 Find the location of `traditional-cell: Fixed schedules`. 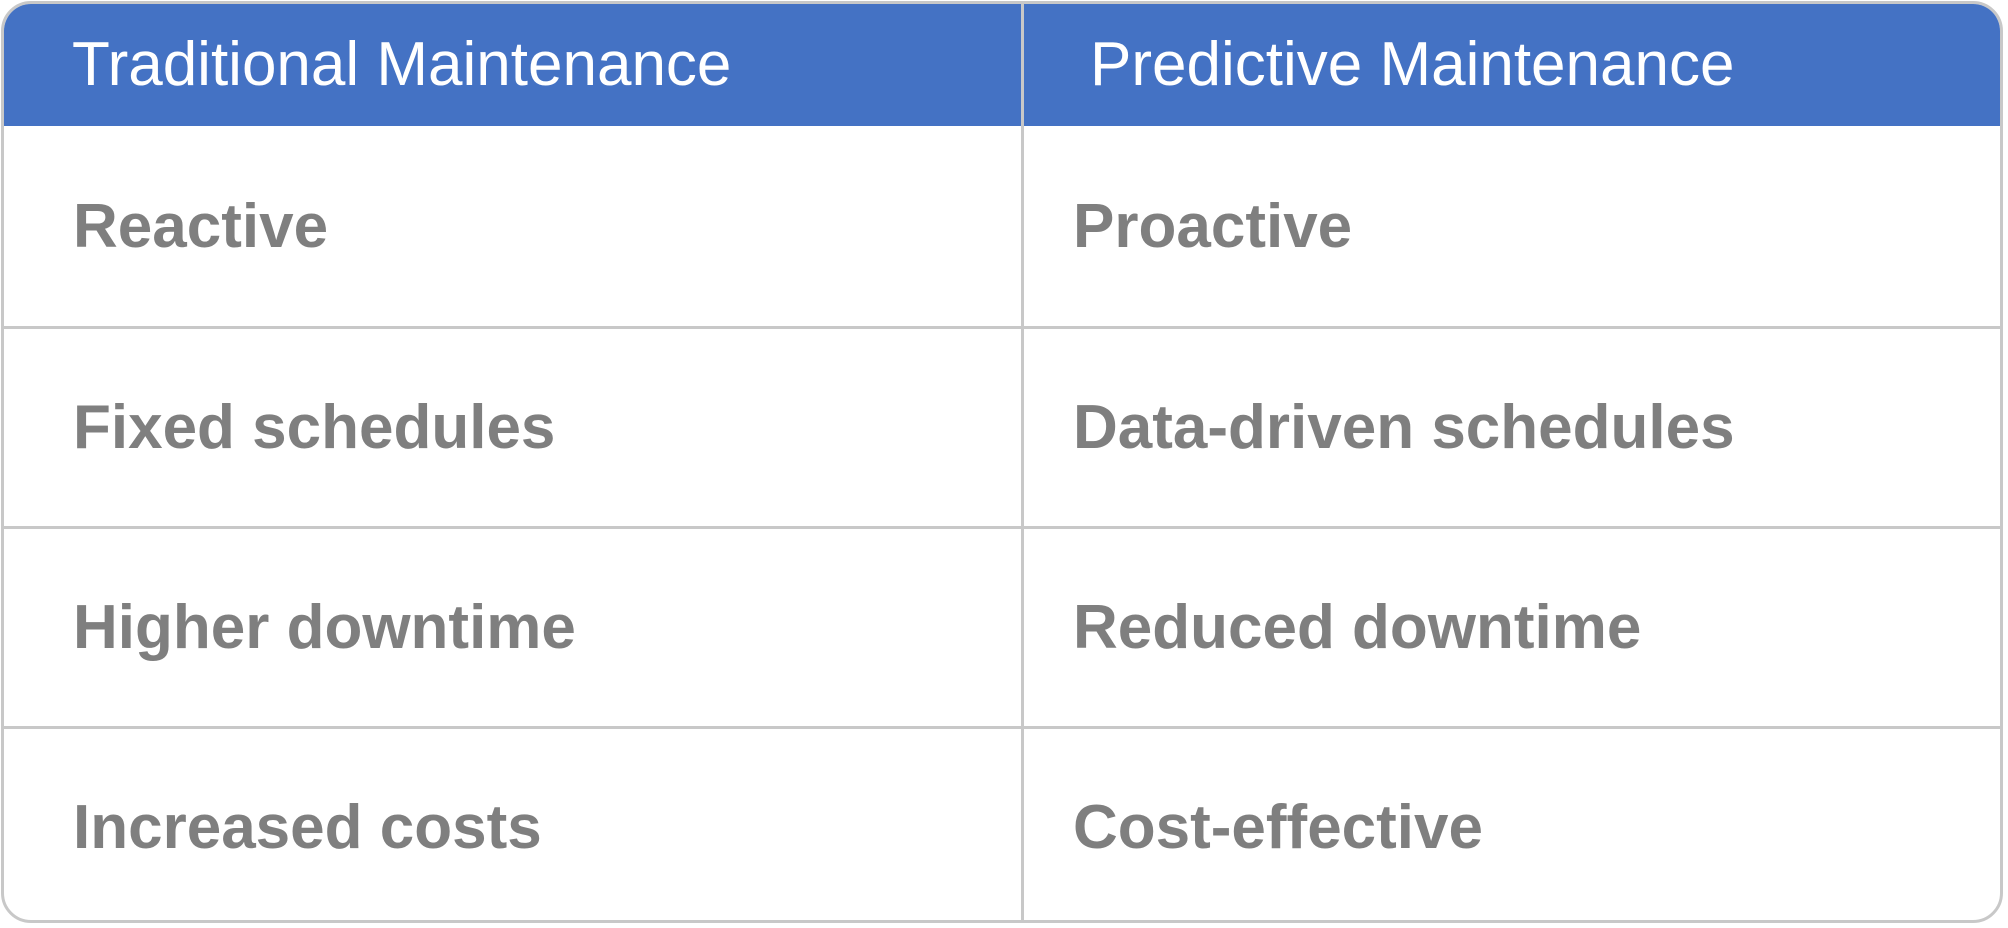

traditional-cell: Fixed schedules is located at coordinates (314, 427).